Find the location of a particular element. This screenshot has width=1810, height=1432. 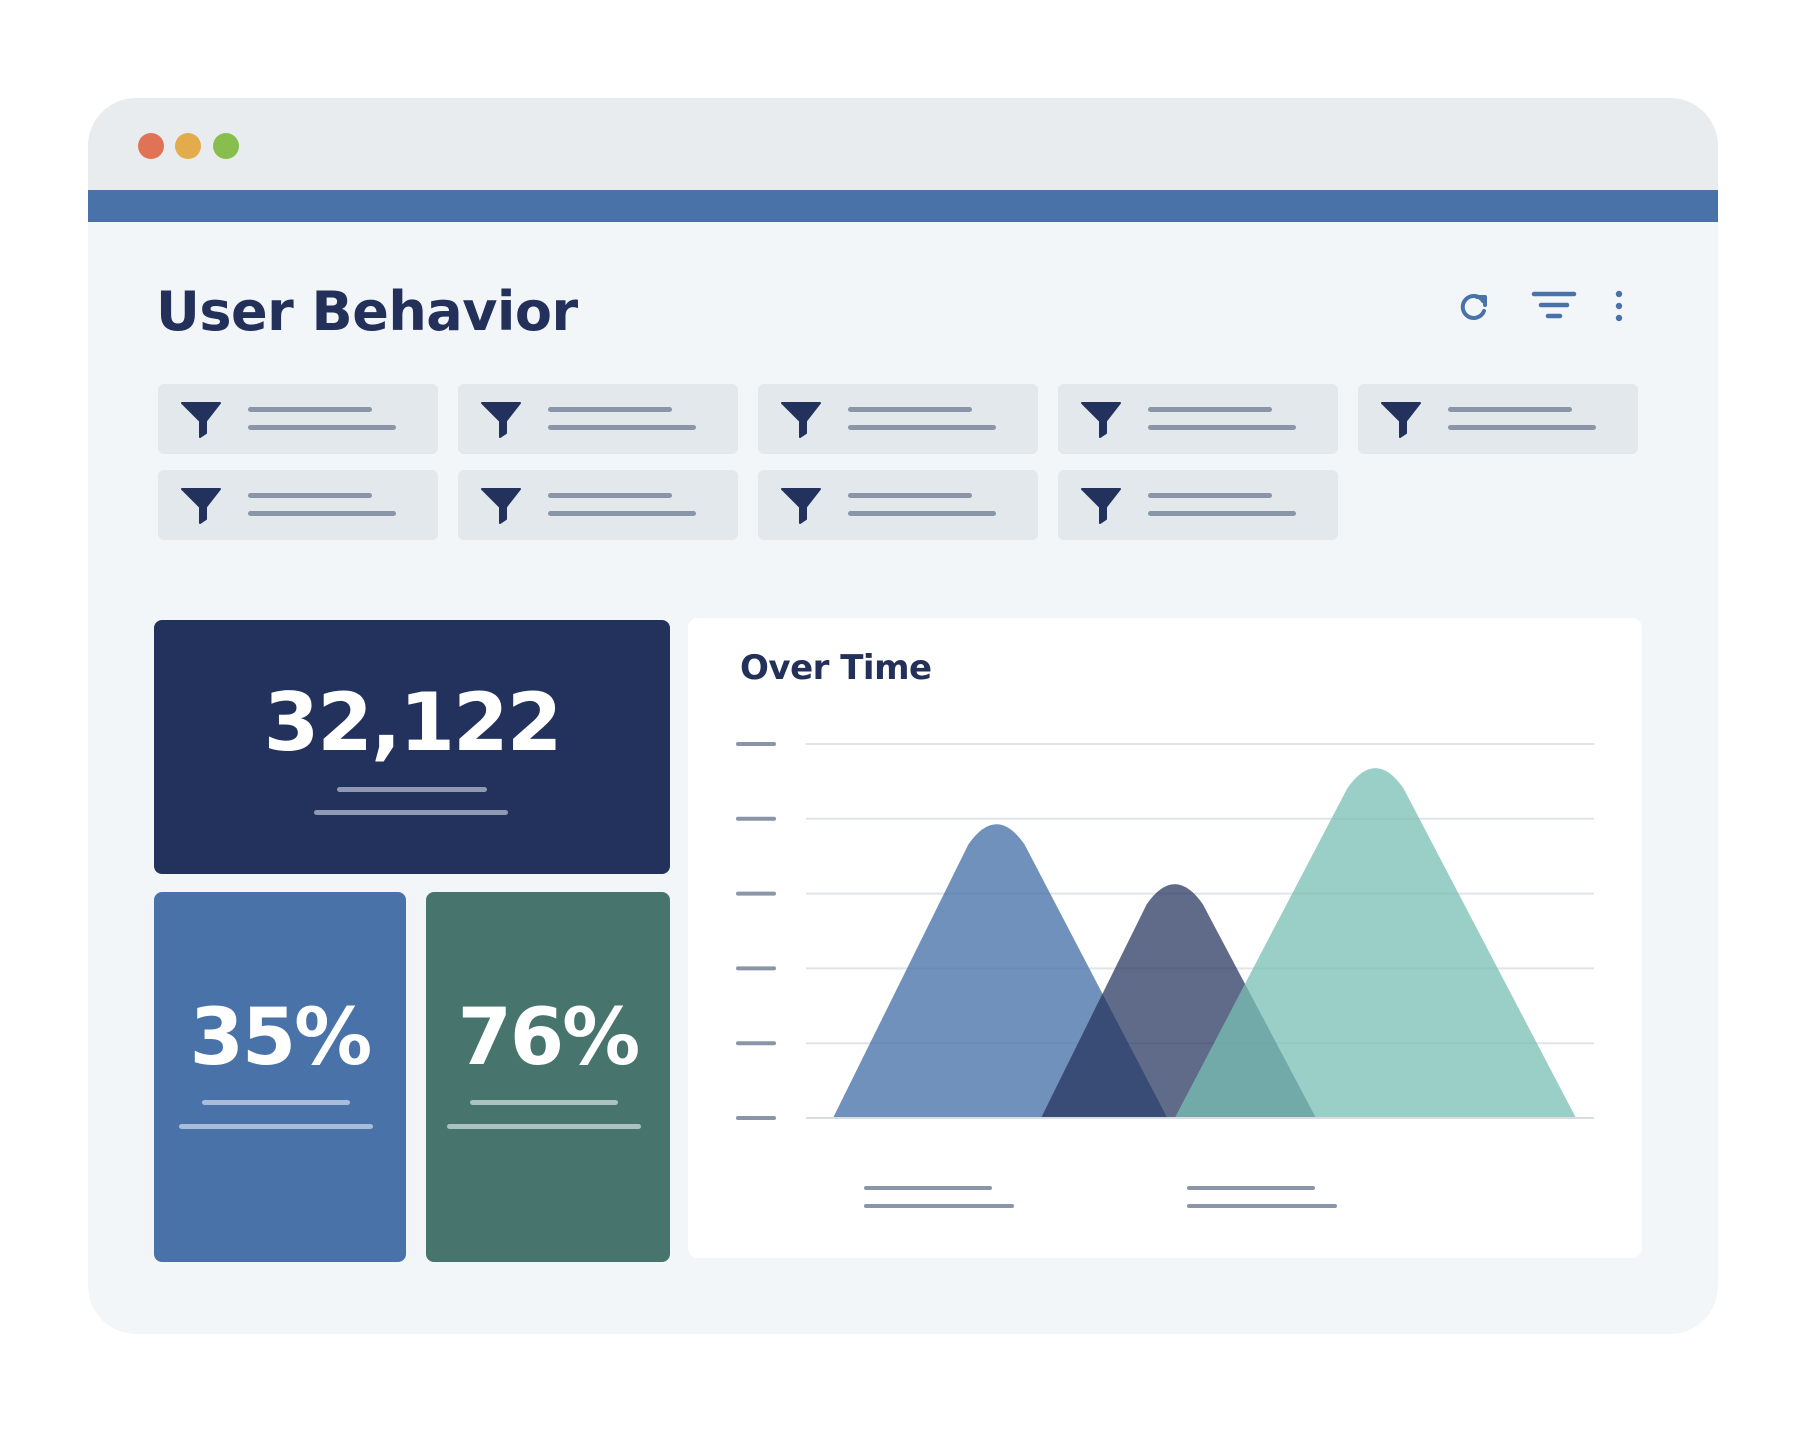

window-close-button is located at coordinates (151, 146).